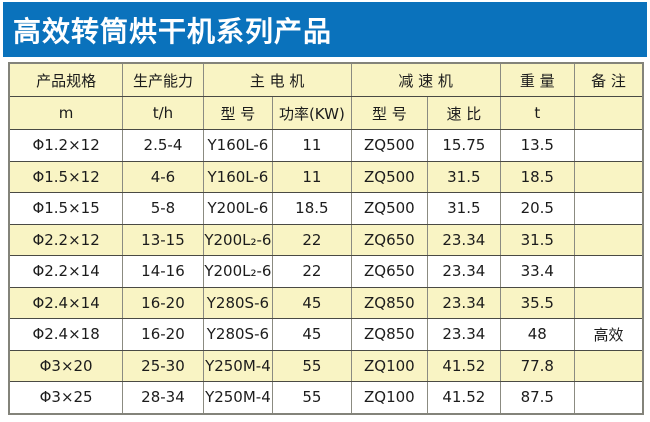  Describe the element at coordinates (238, 208) in the screenshot. I see `table-cell: Y200L-6` at that location.